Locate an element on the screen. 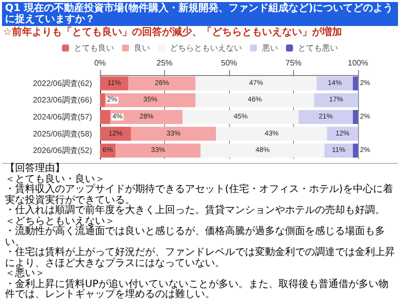 This screenshot has width=400, height=300. x-tick-label: 0% is located at coordinates (100, 63).